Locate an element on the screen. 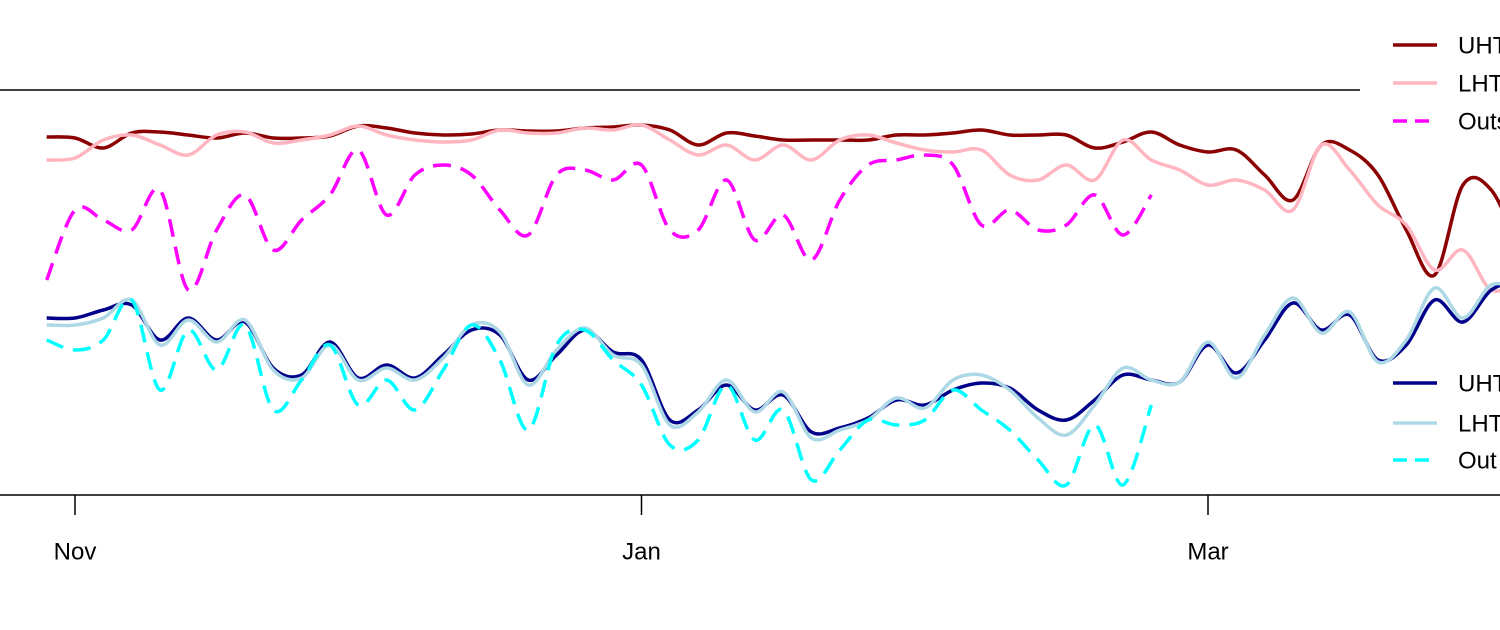 This screenshot has width=1500, height=630. x-tick-label: Nov is located at coordinates (75, 551).